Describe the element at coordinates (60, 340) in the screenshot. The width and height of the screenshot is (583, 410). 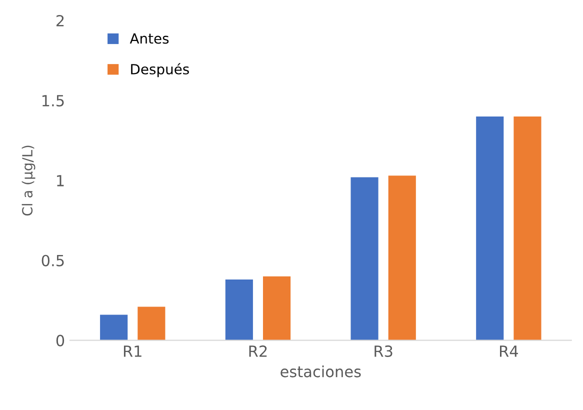
I see `y-tick-label: 0` at that location.